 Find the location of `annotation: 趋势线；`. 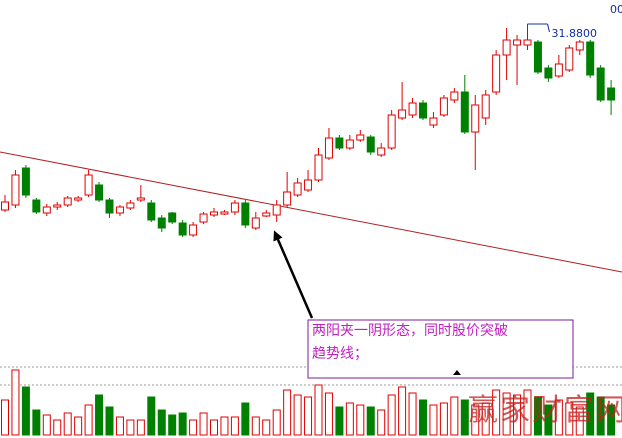

annotation: 趋势线； is located at coordinates (340, 354).